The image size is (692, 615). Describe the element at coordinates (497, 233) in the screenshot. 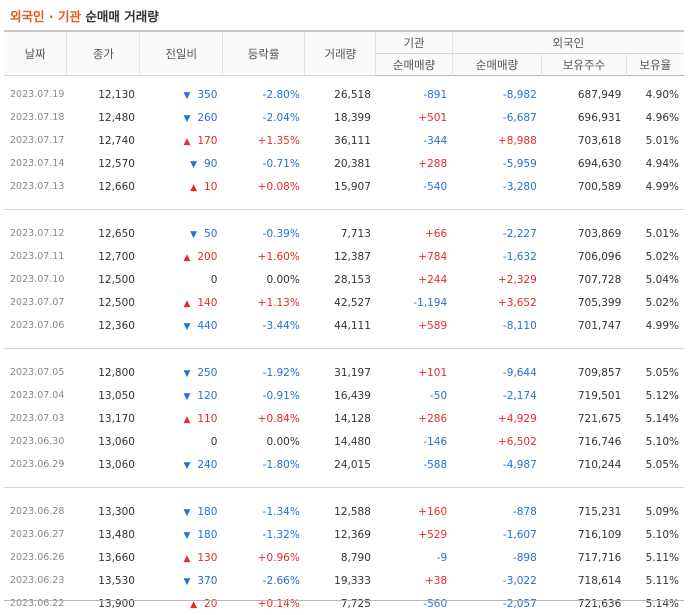

I see `foreign-net-cell: -2,227` at that location.